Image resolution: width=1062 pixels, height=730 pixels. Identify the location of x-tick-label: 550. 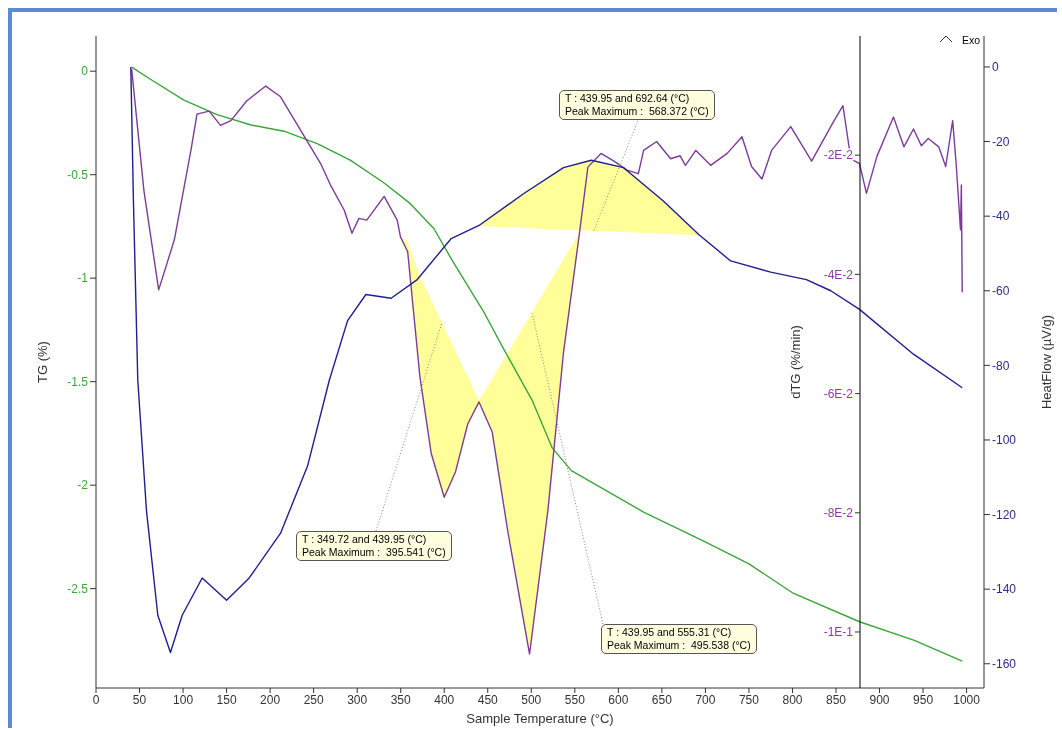
(575, 699).